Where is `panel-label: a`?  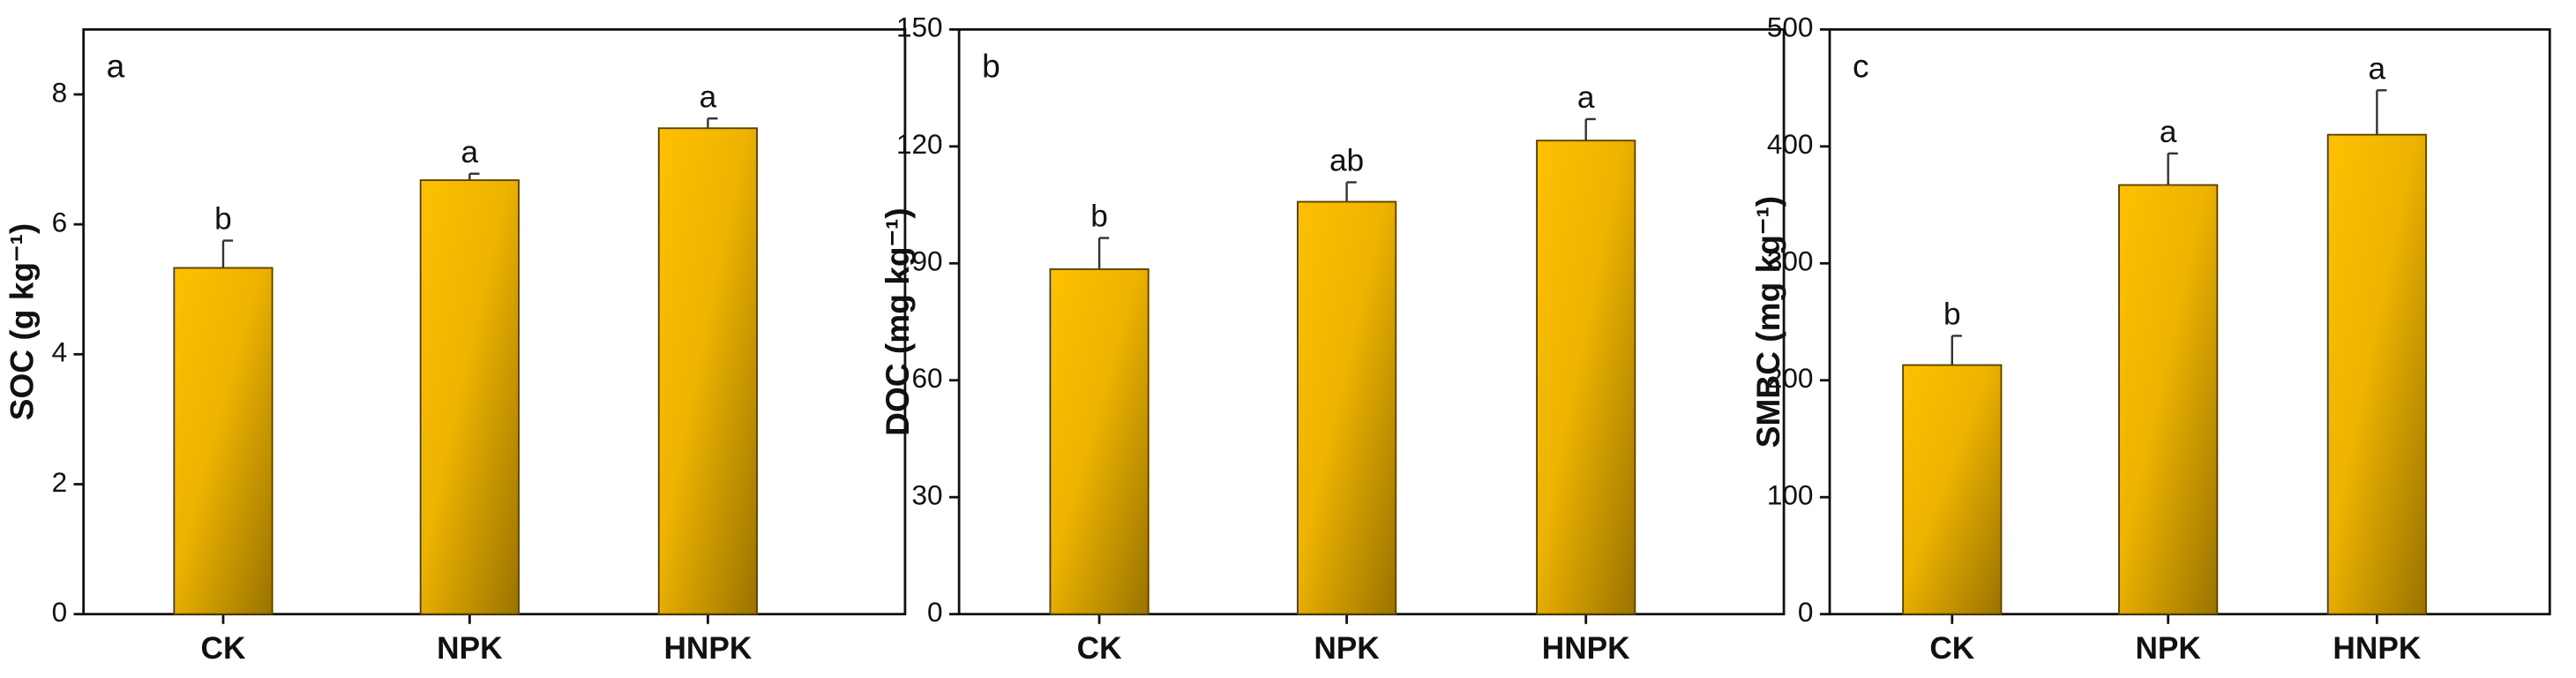
panel-label: a is located at coordinates (116, 66).